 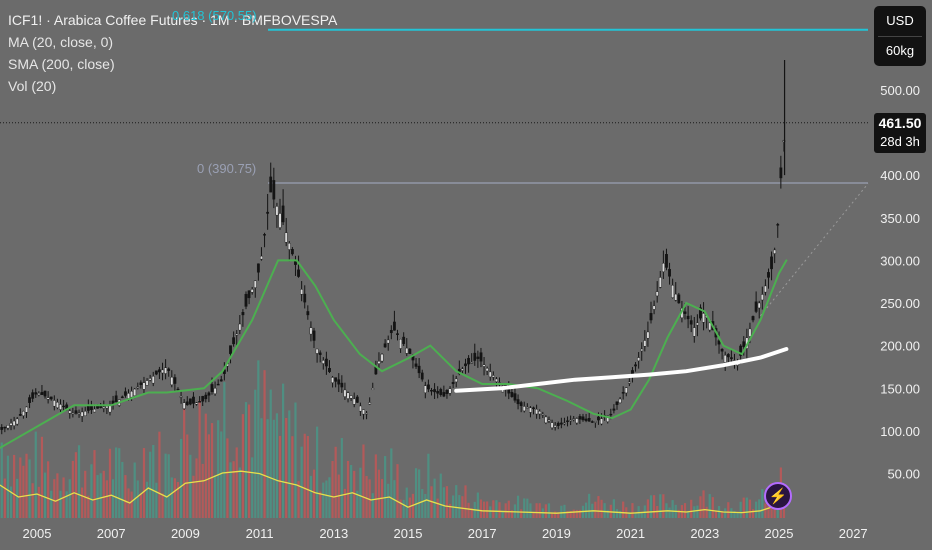 What do you see at coordinates (61, 42) in the screenshot?
I see `indicator-ma20: MA (20, close, 0)` at bounding box center [61, 42].